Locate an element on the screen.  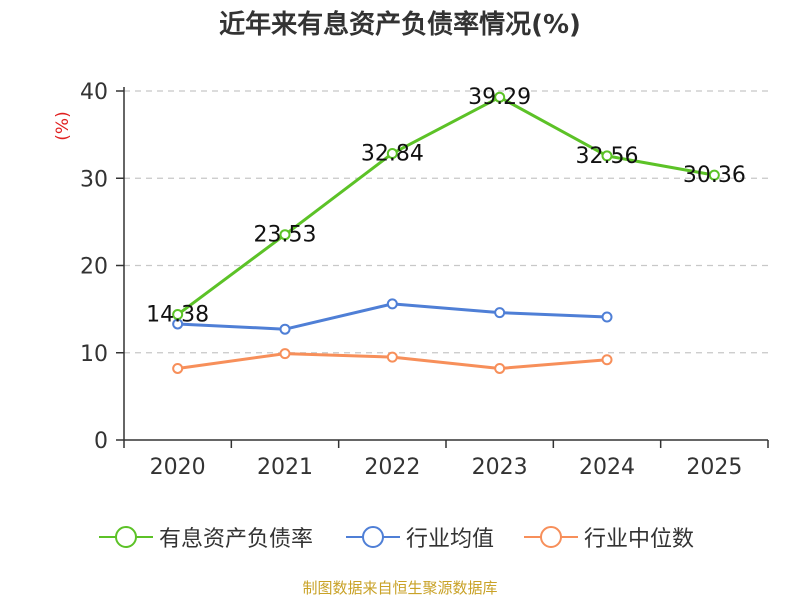
data-label: 23.53 is located at coordinates (285, 235).